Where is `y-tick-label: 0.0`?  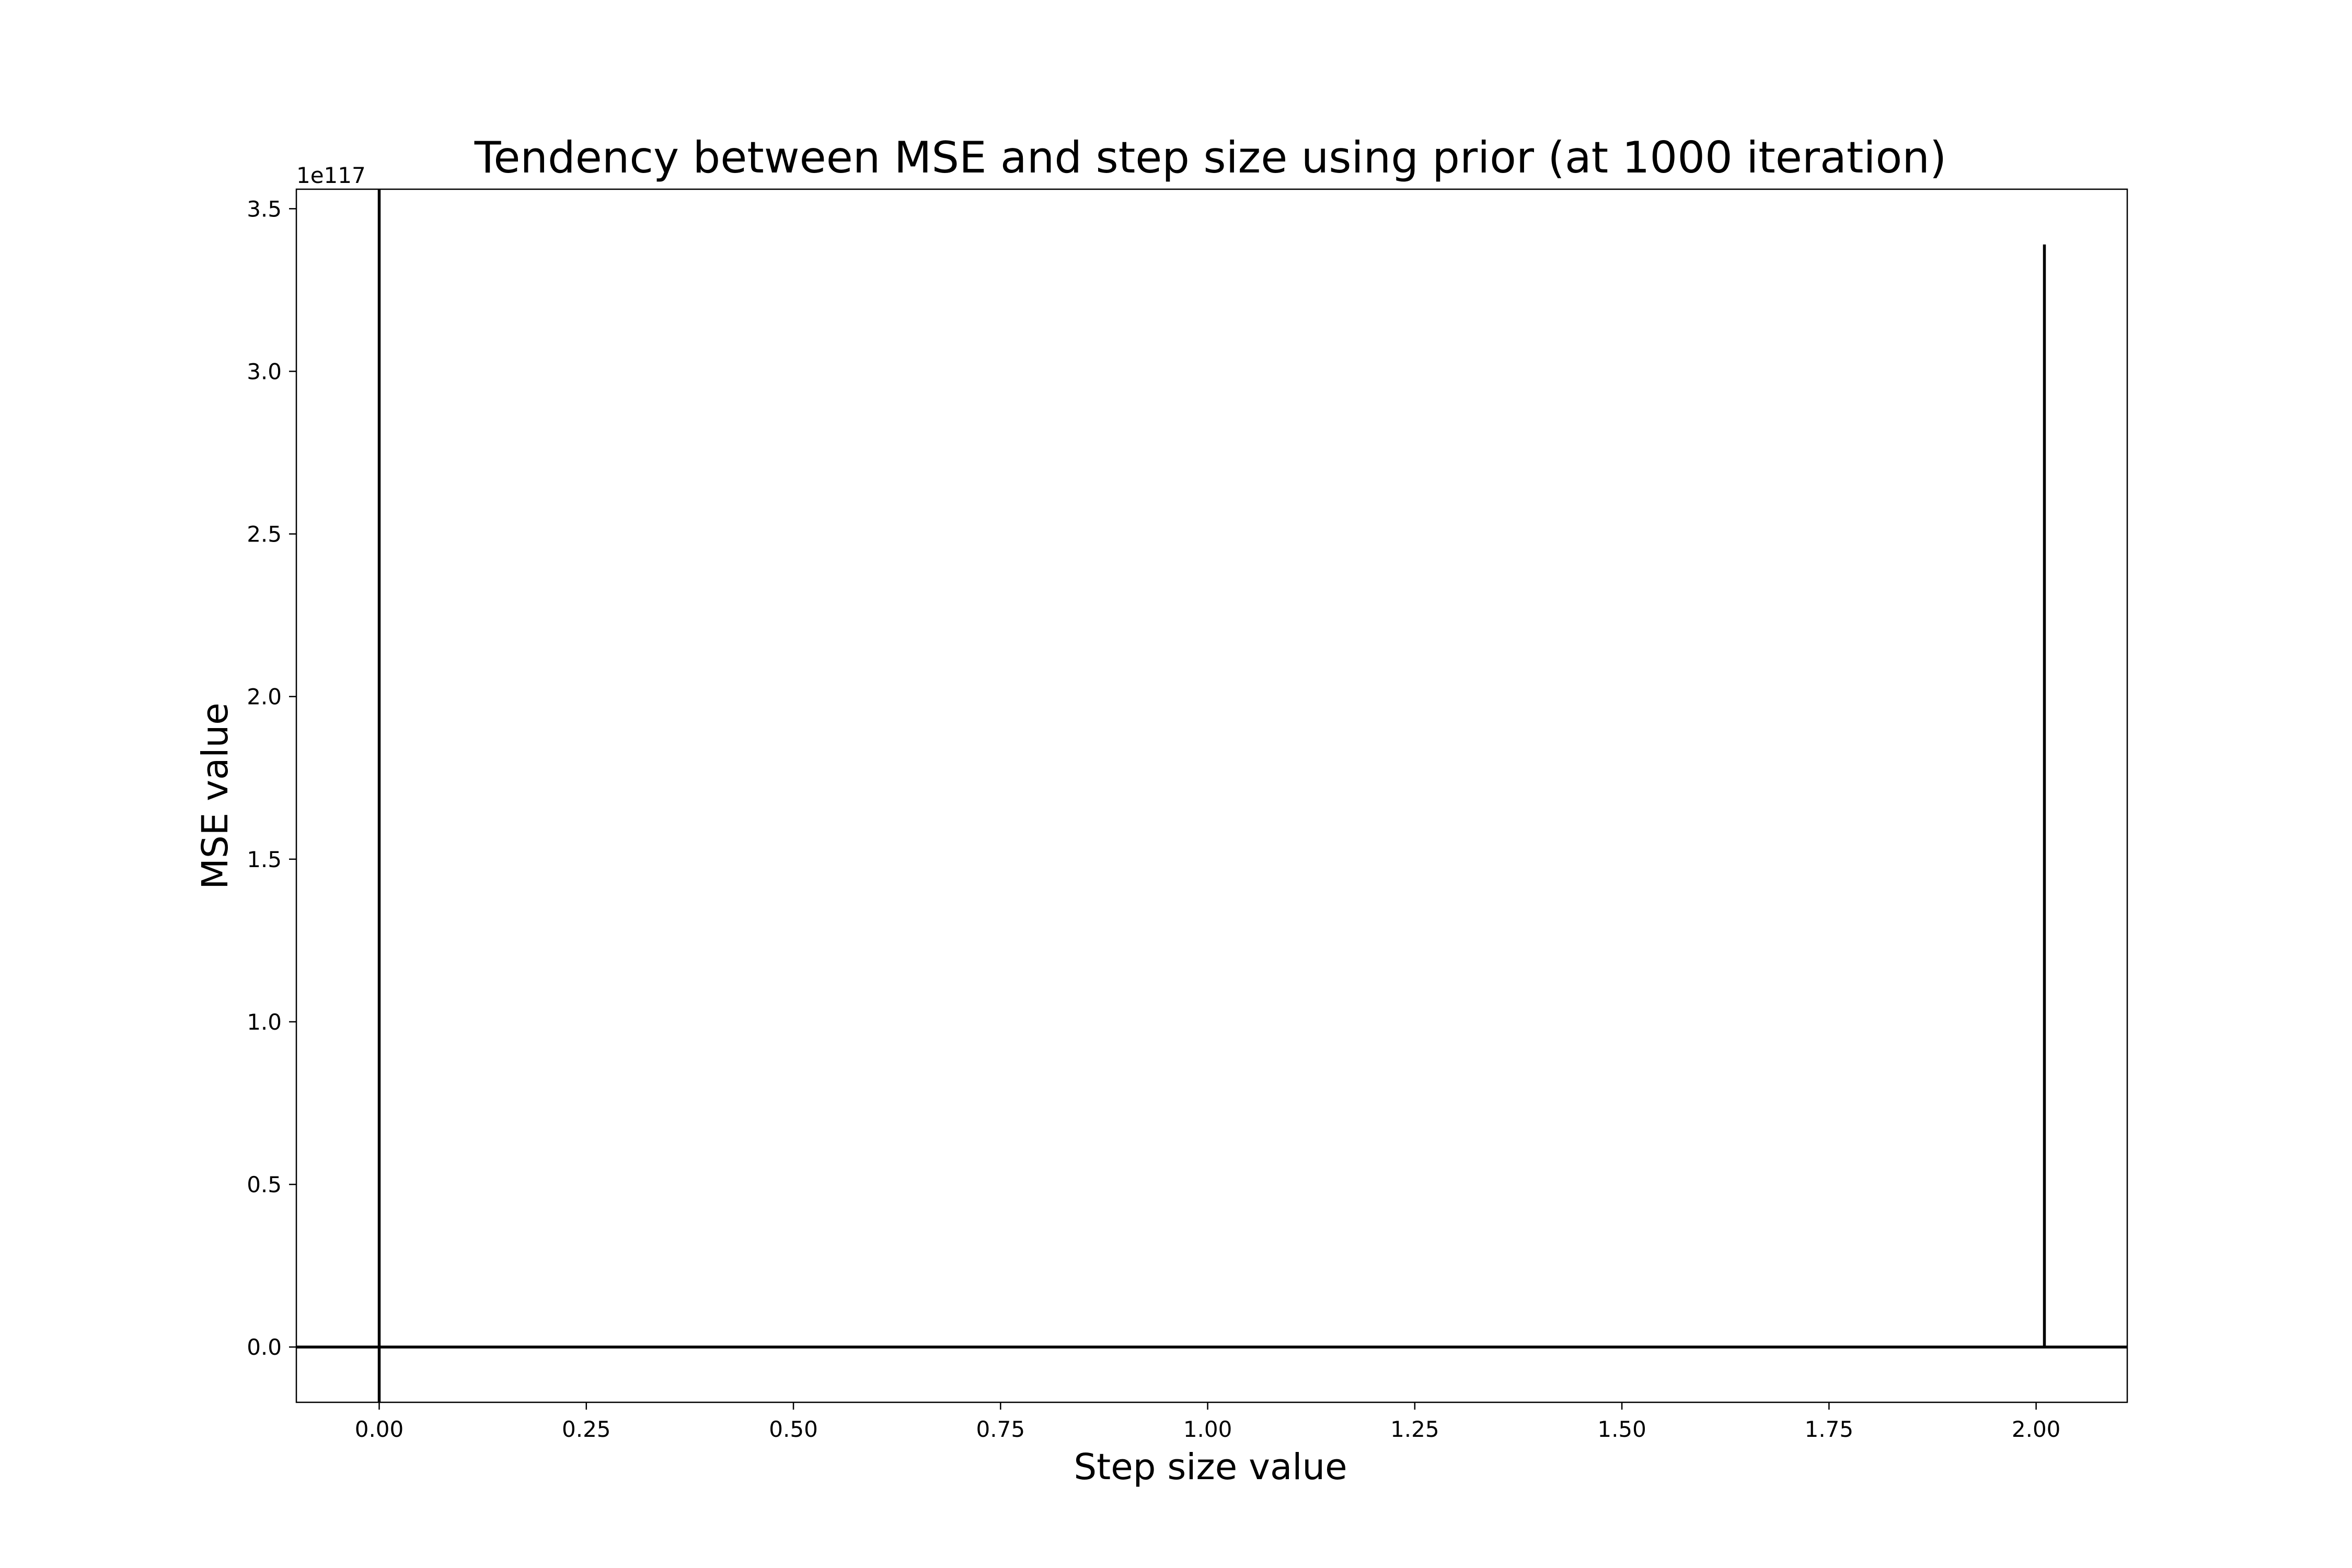 y-tick-label: 0.0 is located at coordinates (264, 1347).